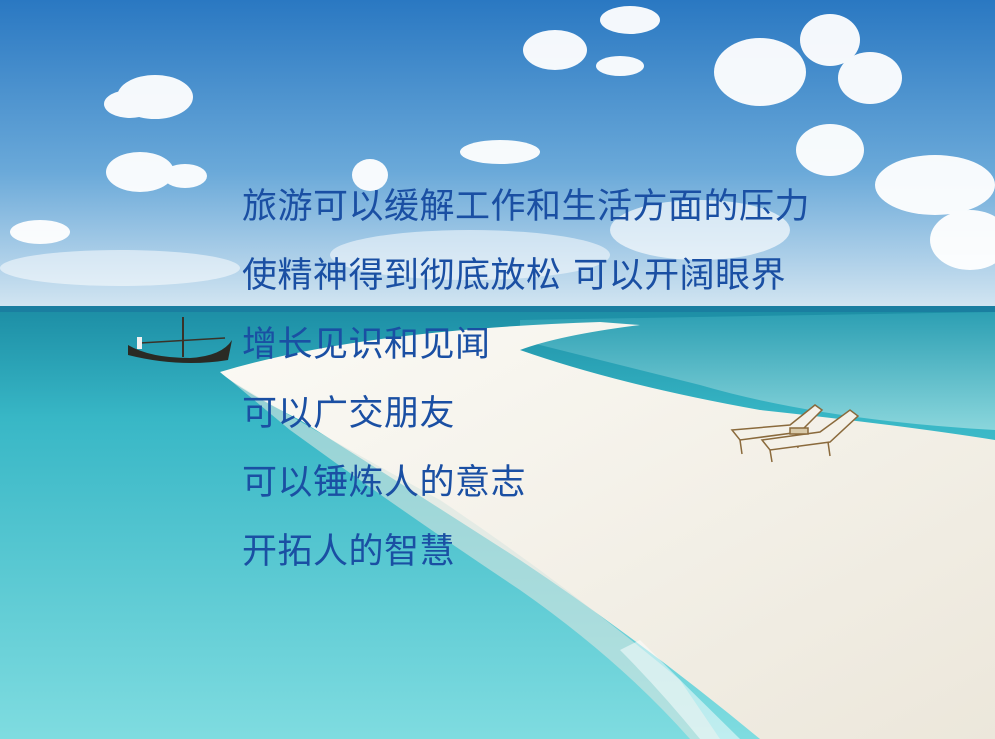 The image size is (995, 739). What do you see at coordinates (366, 345) in the screenshot?
I see `text-line-3: 增长见识和见闻` at bounding box center [366, 345].